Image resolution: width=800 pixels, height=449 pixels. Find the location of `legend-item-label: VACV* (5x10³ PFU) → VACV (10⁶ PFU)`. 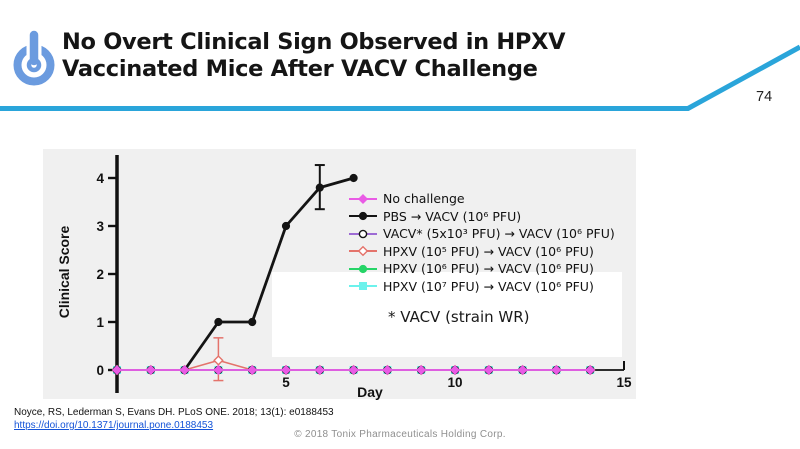

legend-item-label: VACV* (5x10³ PFU) → VACV (10⁶ PFU) is located at coordinates (499, 234).